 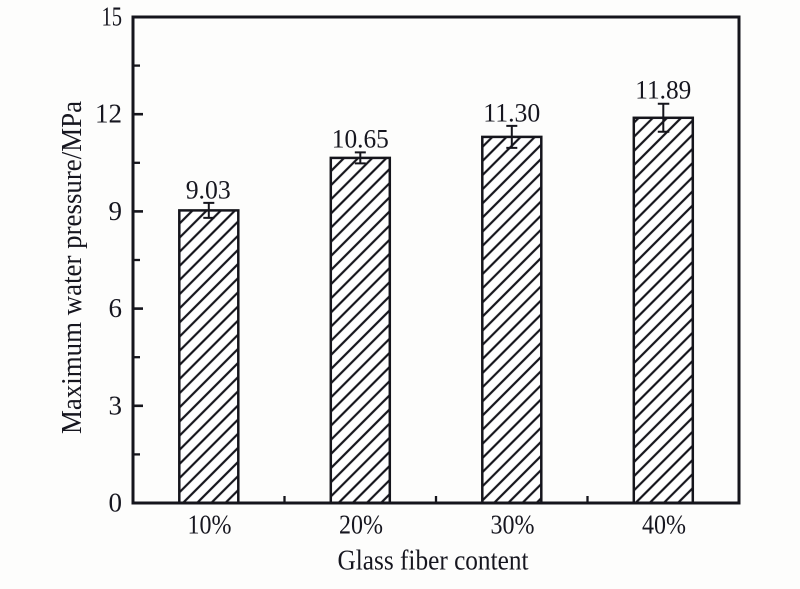 What do you see at coordinates (72, 267) in the screenshot?
I see `svg-text: Maximum water pressure/MPa` at bounding box center [72, 267].